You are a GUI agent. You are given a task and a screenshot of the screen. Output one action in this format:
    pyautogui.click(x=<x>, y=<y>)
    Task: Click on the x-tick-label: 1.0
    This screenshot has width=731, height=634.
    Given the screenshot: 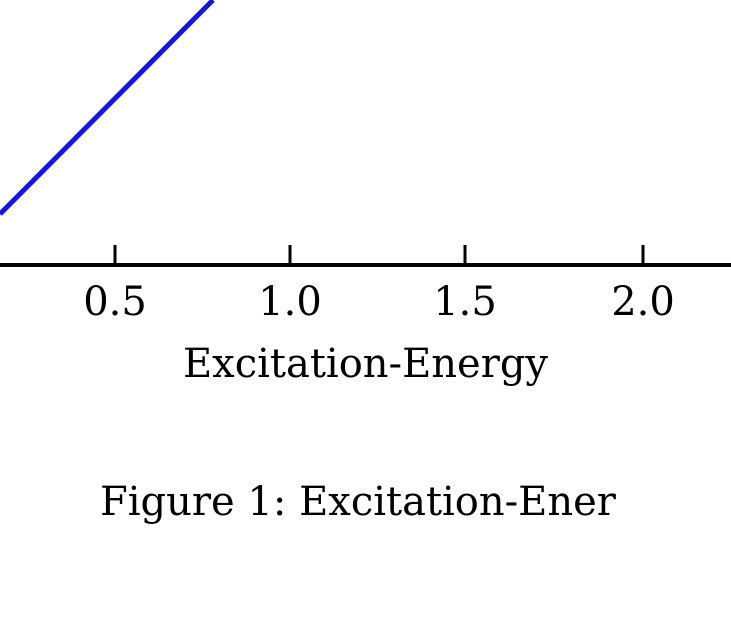 What is the action you would take?
    pyautogui.click(x=290, y=302)
    